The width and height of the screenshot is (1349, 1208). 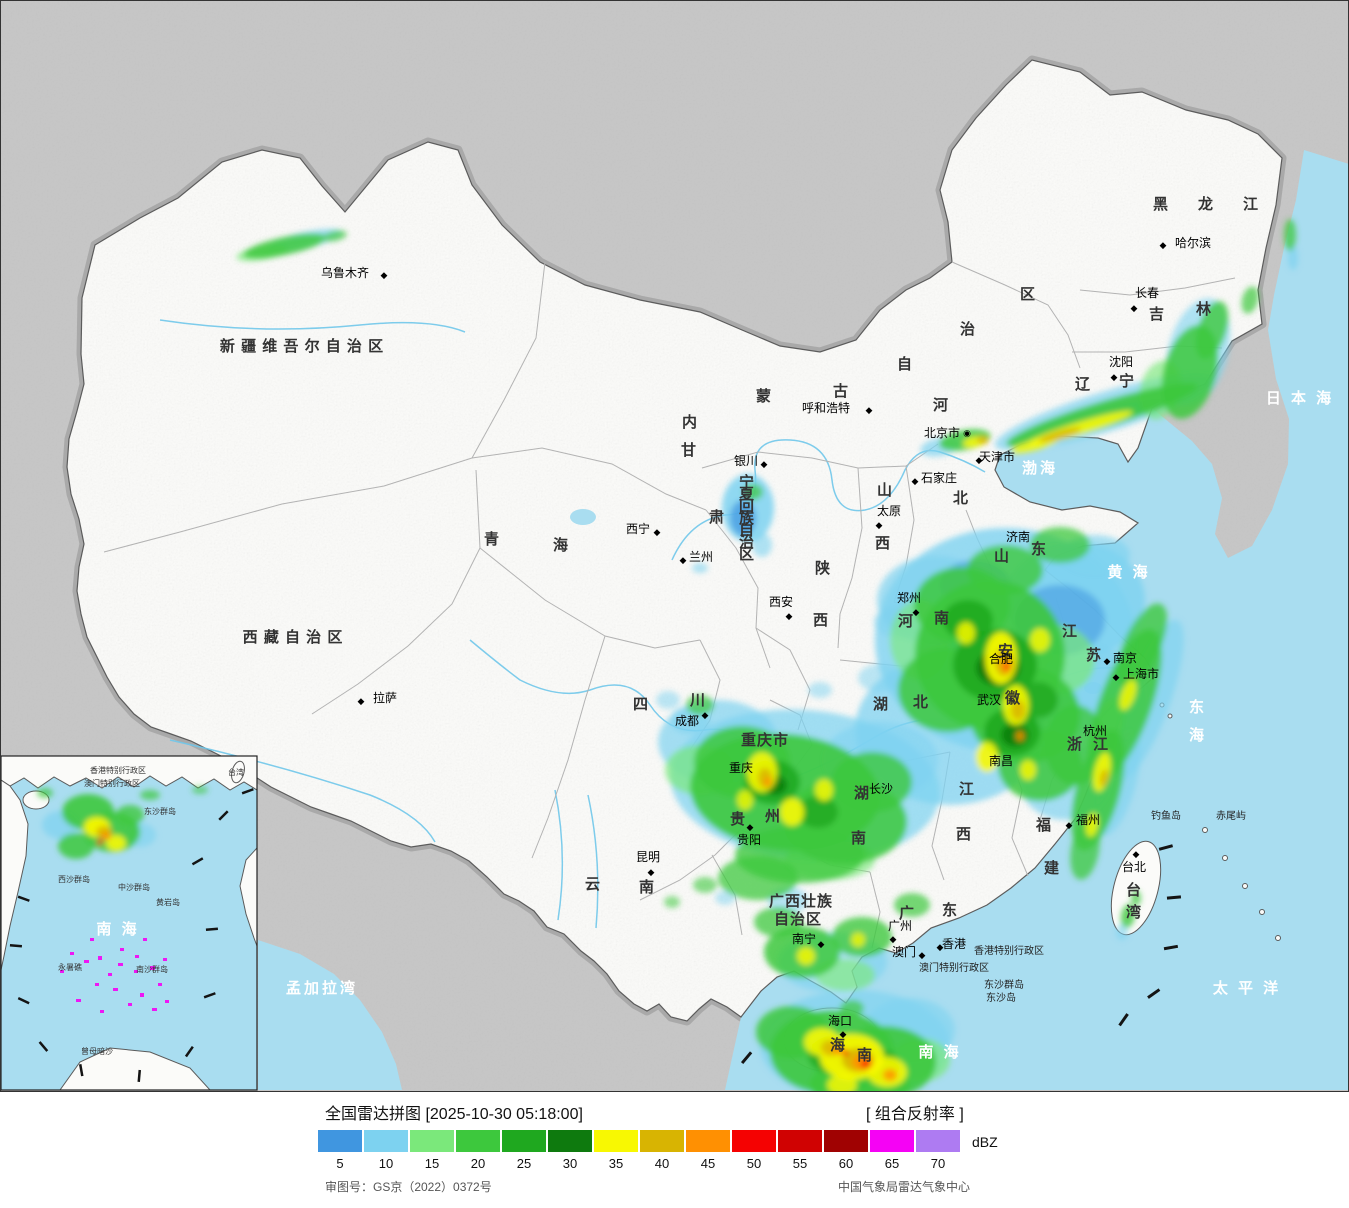 What do you see at coordinates (717, 517) in the screenshot?
I see `province-label: 肃` at bounding box center [717, 517].